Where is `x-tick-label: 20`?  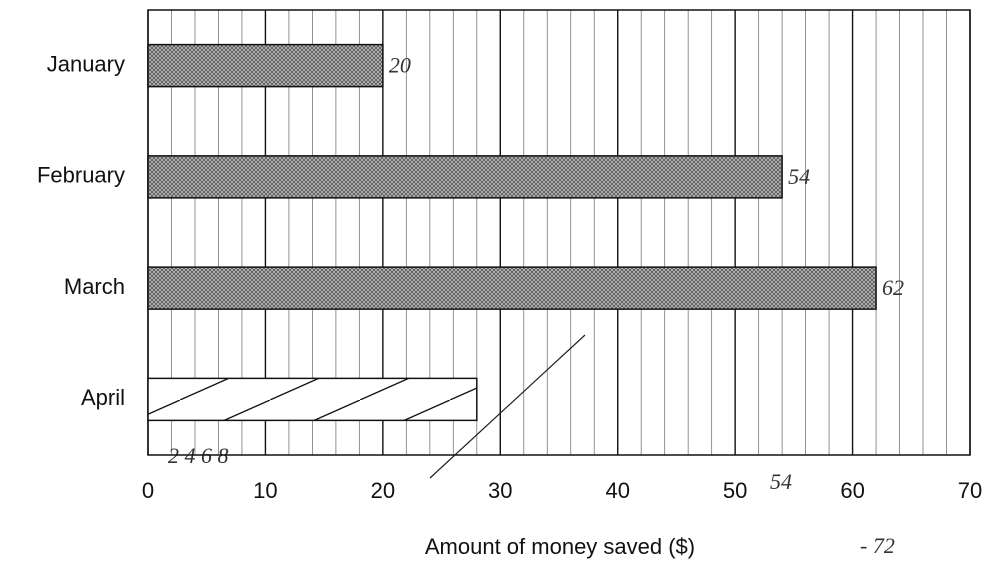
x-tick-label: 20 is located at coordinates (383, 490).